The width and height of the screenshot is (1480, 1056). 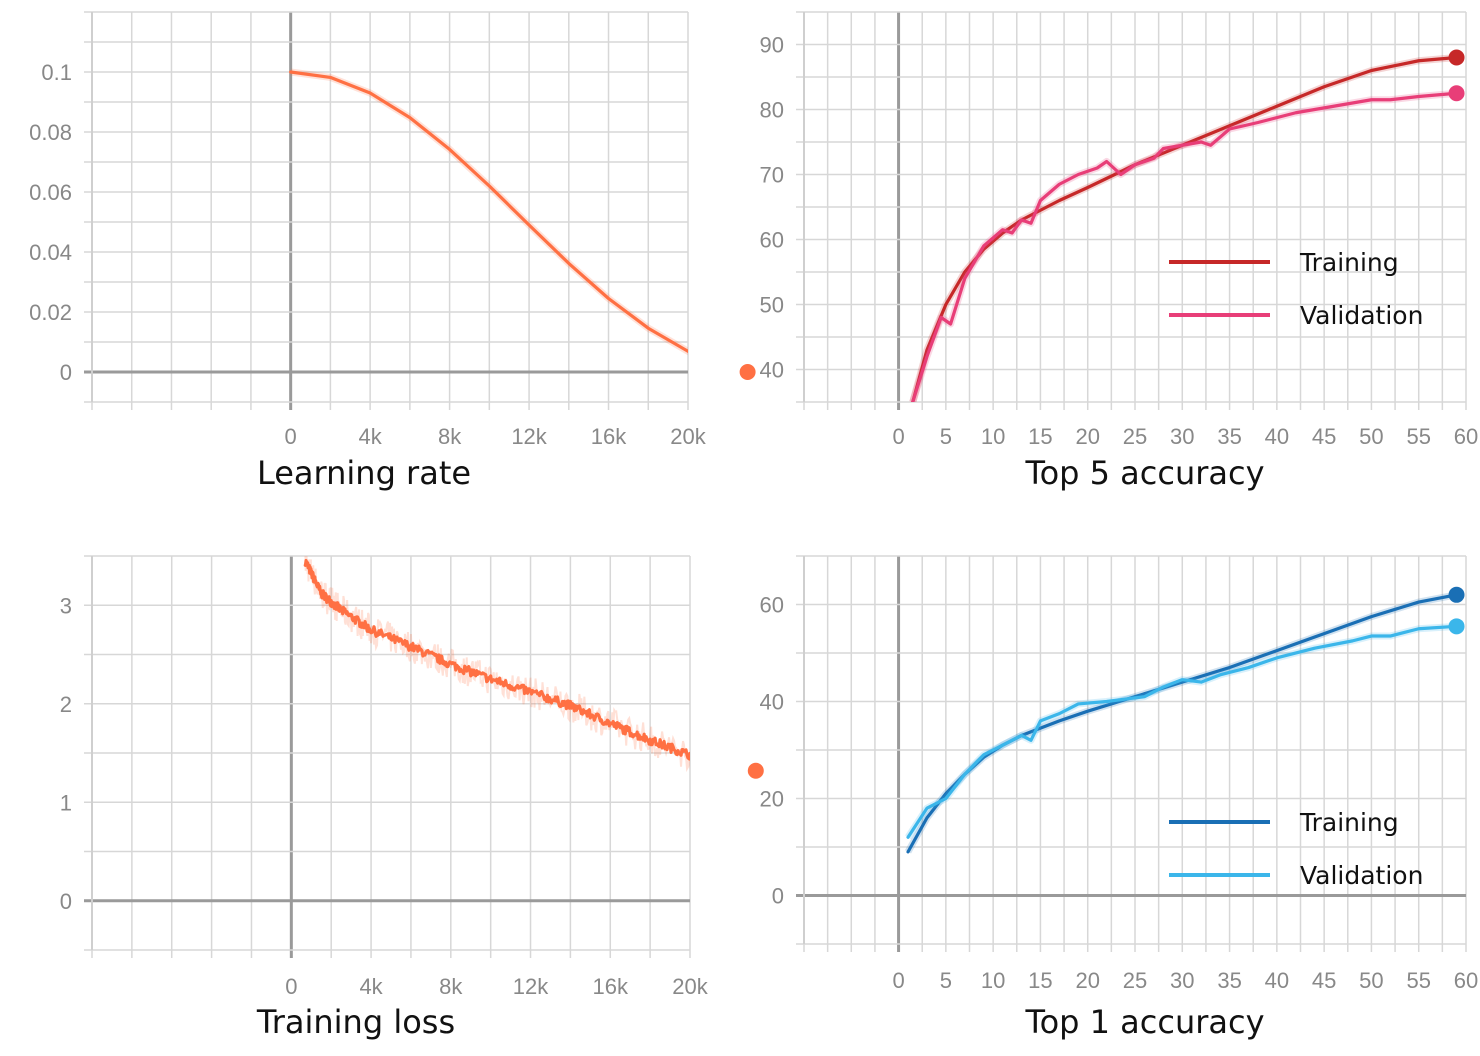 I want to click on chart-title: Top 5 accuracy, so click(x=1144, y=473).